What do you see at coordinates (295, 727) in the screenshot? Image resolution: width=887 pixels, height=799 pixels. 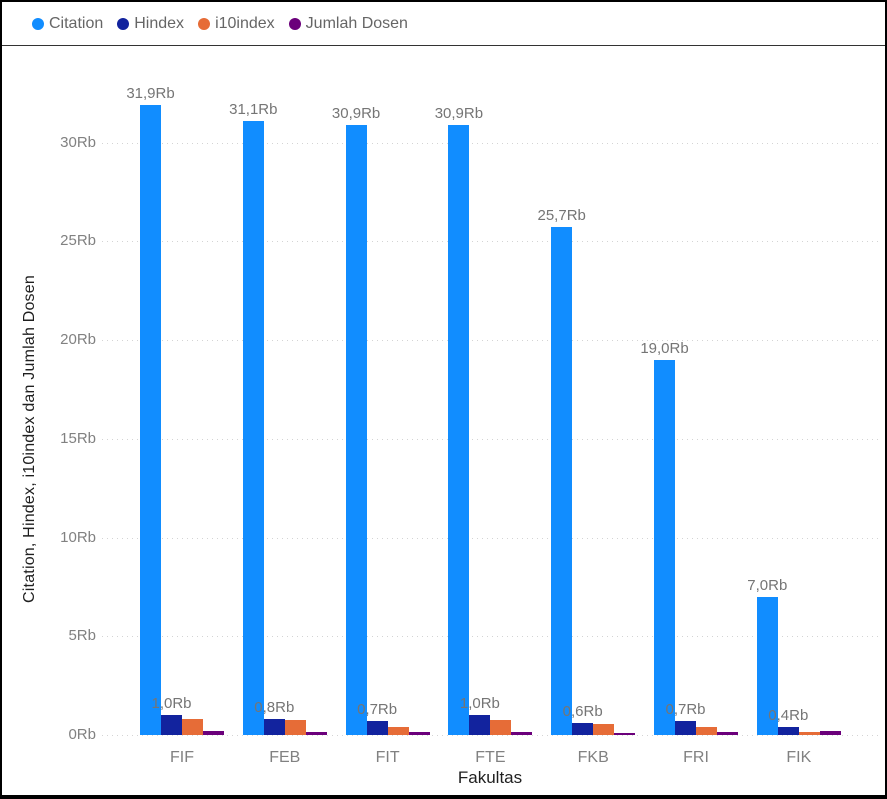 I see `bar-i10index-feb` at bounding box center [295, 727].